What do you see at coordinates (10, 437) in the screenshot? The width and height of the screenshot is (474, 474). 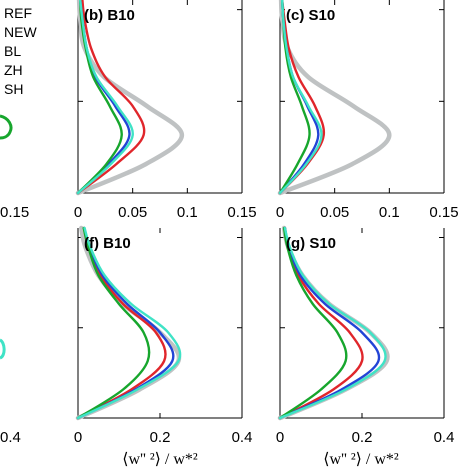 I see `left-bottom-xtick-label: 0.4` at bounding box center [10, 437].